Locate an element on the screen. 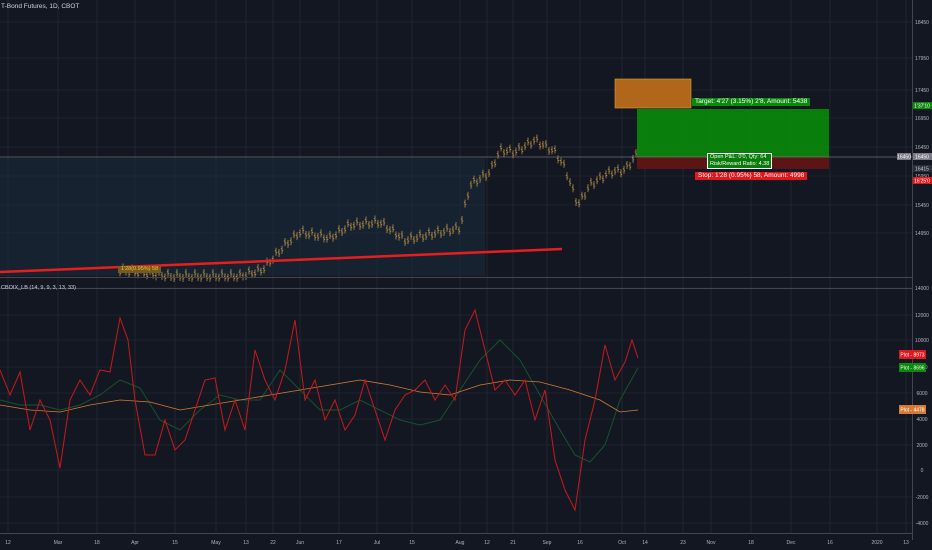 Image resolution: width=932 pixels, height=550 pixels. price-tick: 15450 is located at coordinates (922, 206).